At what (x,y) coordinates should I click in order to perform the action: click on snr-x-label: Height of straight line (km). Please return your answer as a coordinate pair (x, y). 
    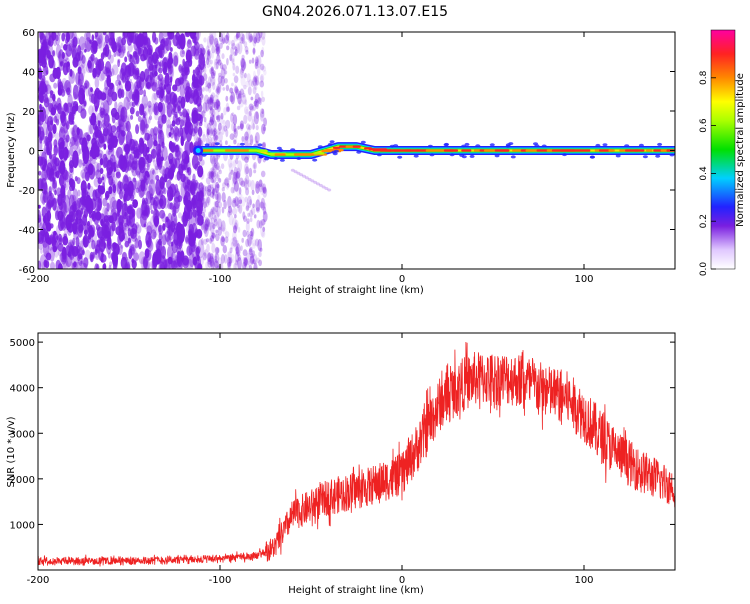
    Looking at the image, I should click on (356, 590).